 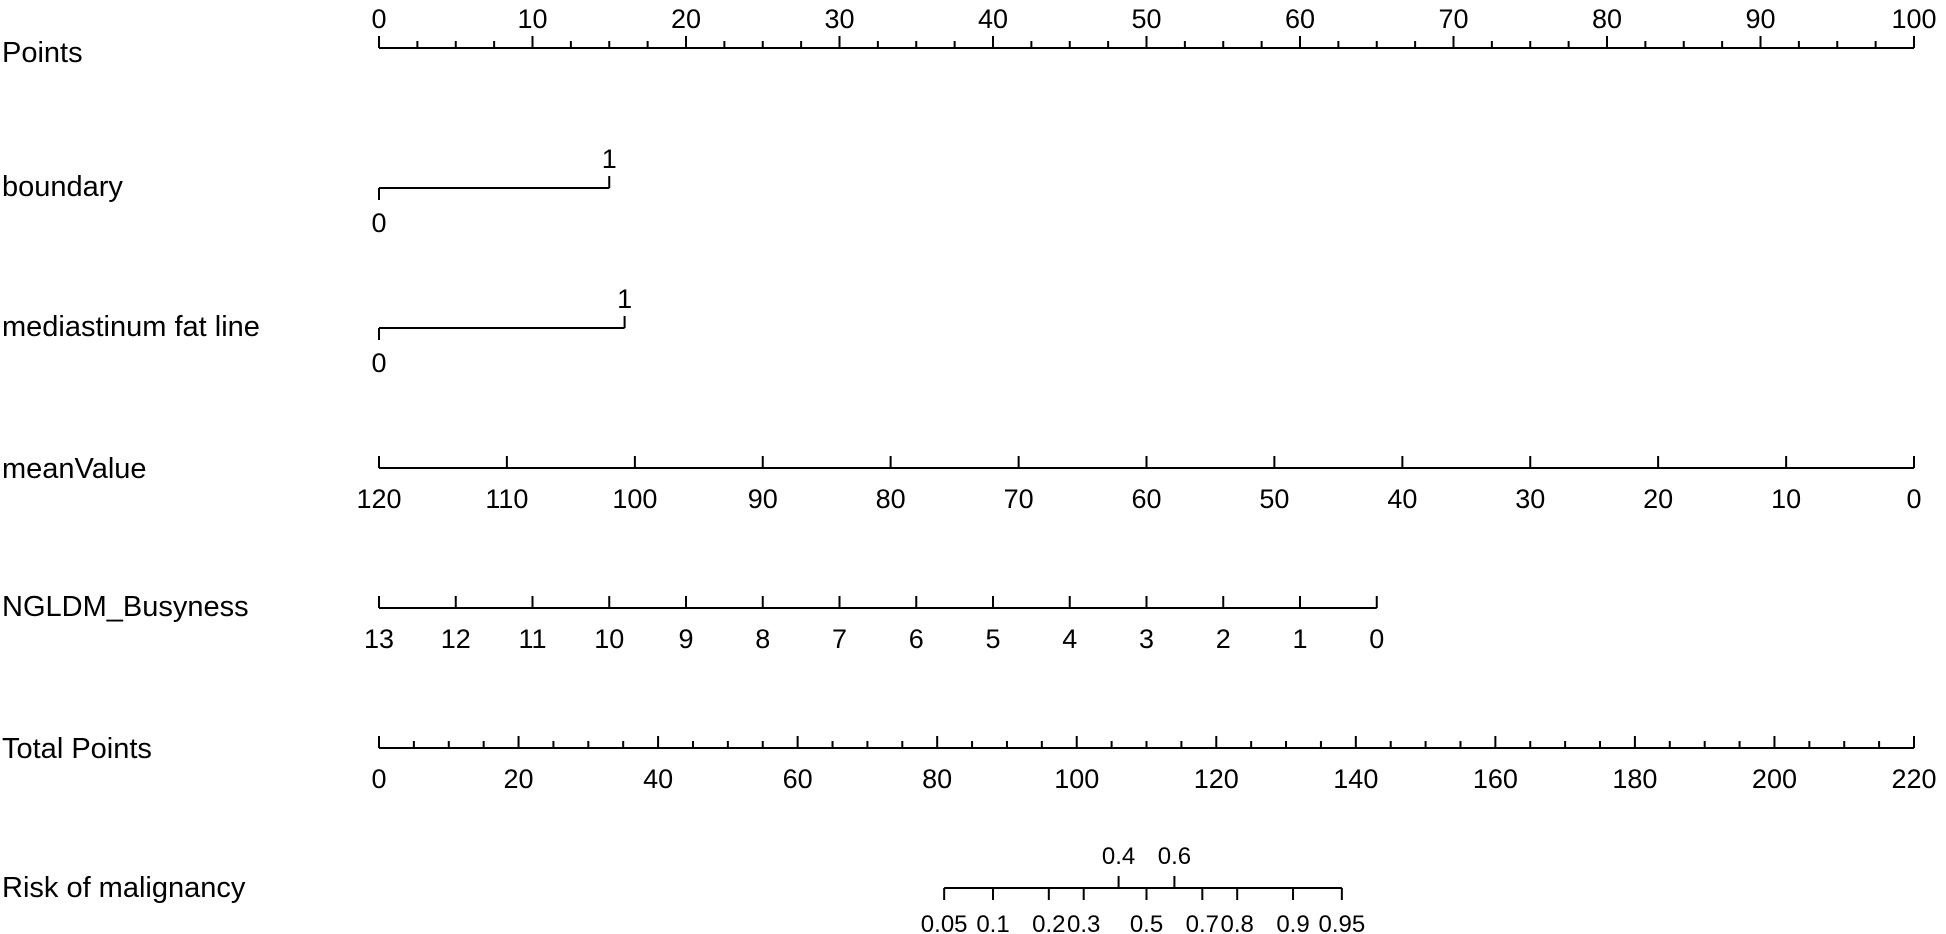 What do you see at coordinates (1146, 499) in the screenshot?
I see `meanvalue-tick-label: 60` at bounding box center [1146, 499].